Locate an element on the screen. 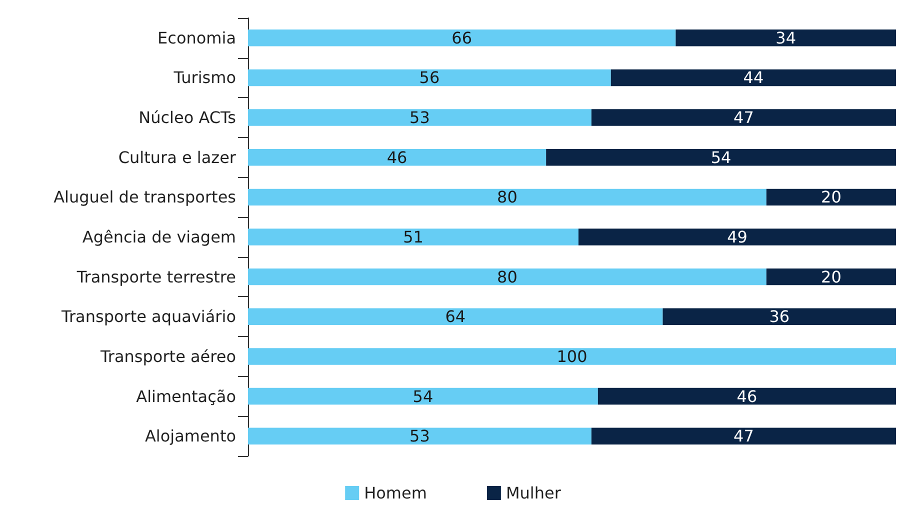 This screenshot has height=516, width=906. data-label: 36 is located at coordinates (779, 316).